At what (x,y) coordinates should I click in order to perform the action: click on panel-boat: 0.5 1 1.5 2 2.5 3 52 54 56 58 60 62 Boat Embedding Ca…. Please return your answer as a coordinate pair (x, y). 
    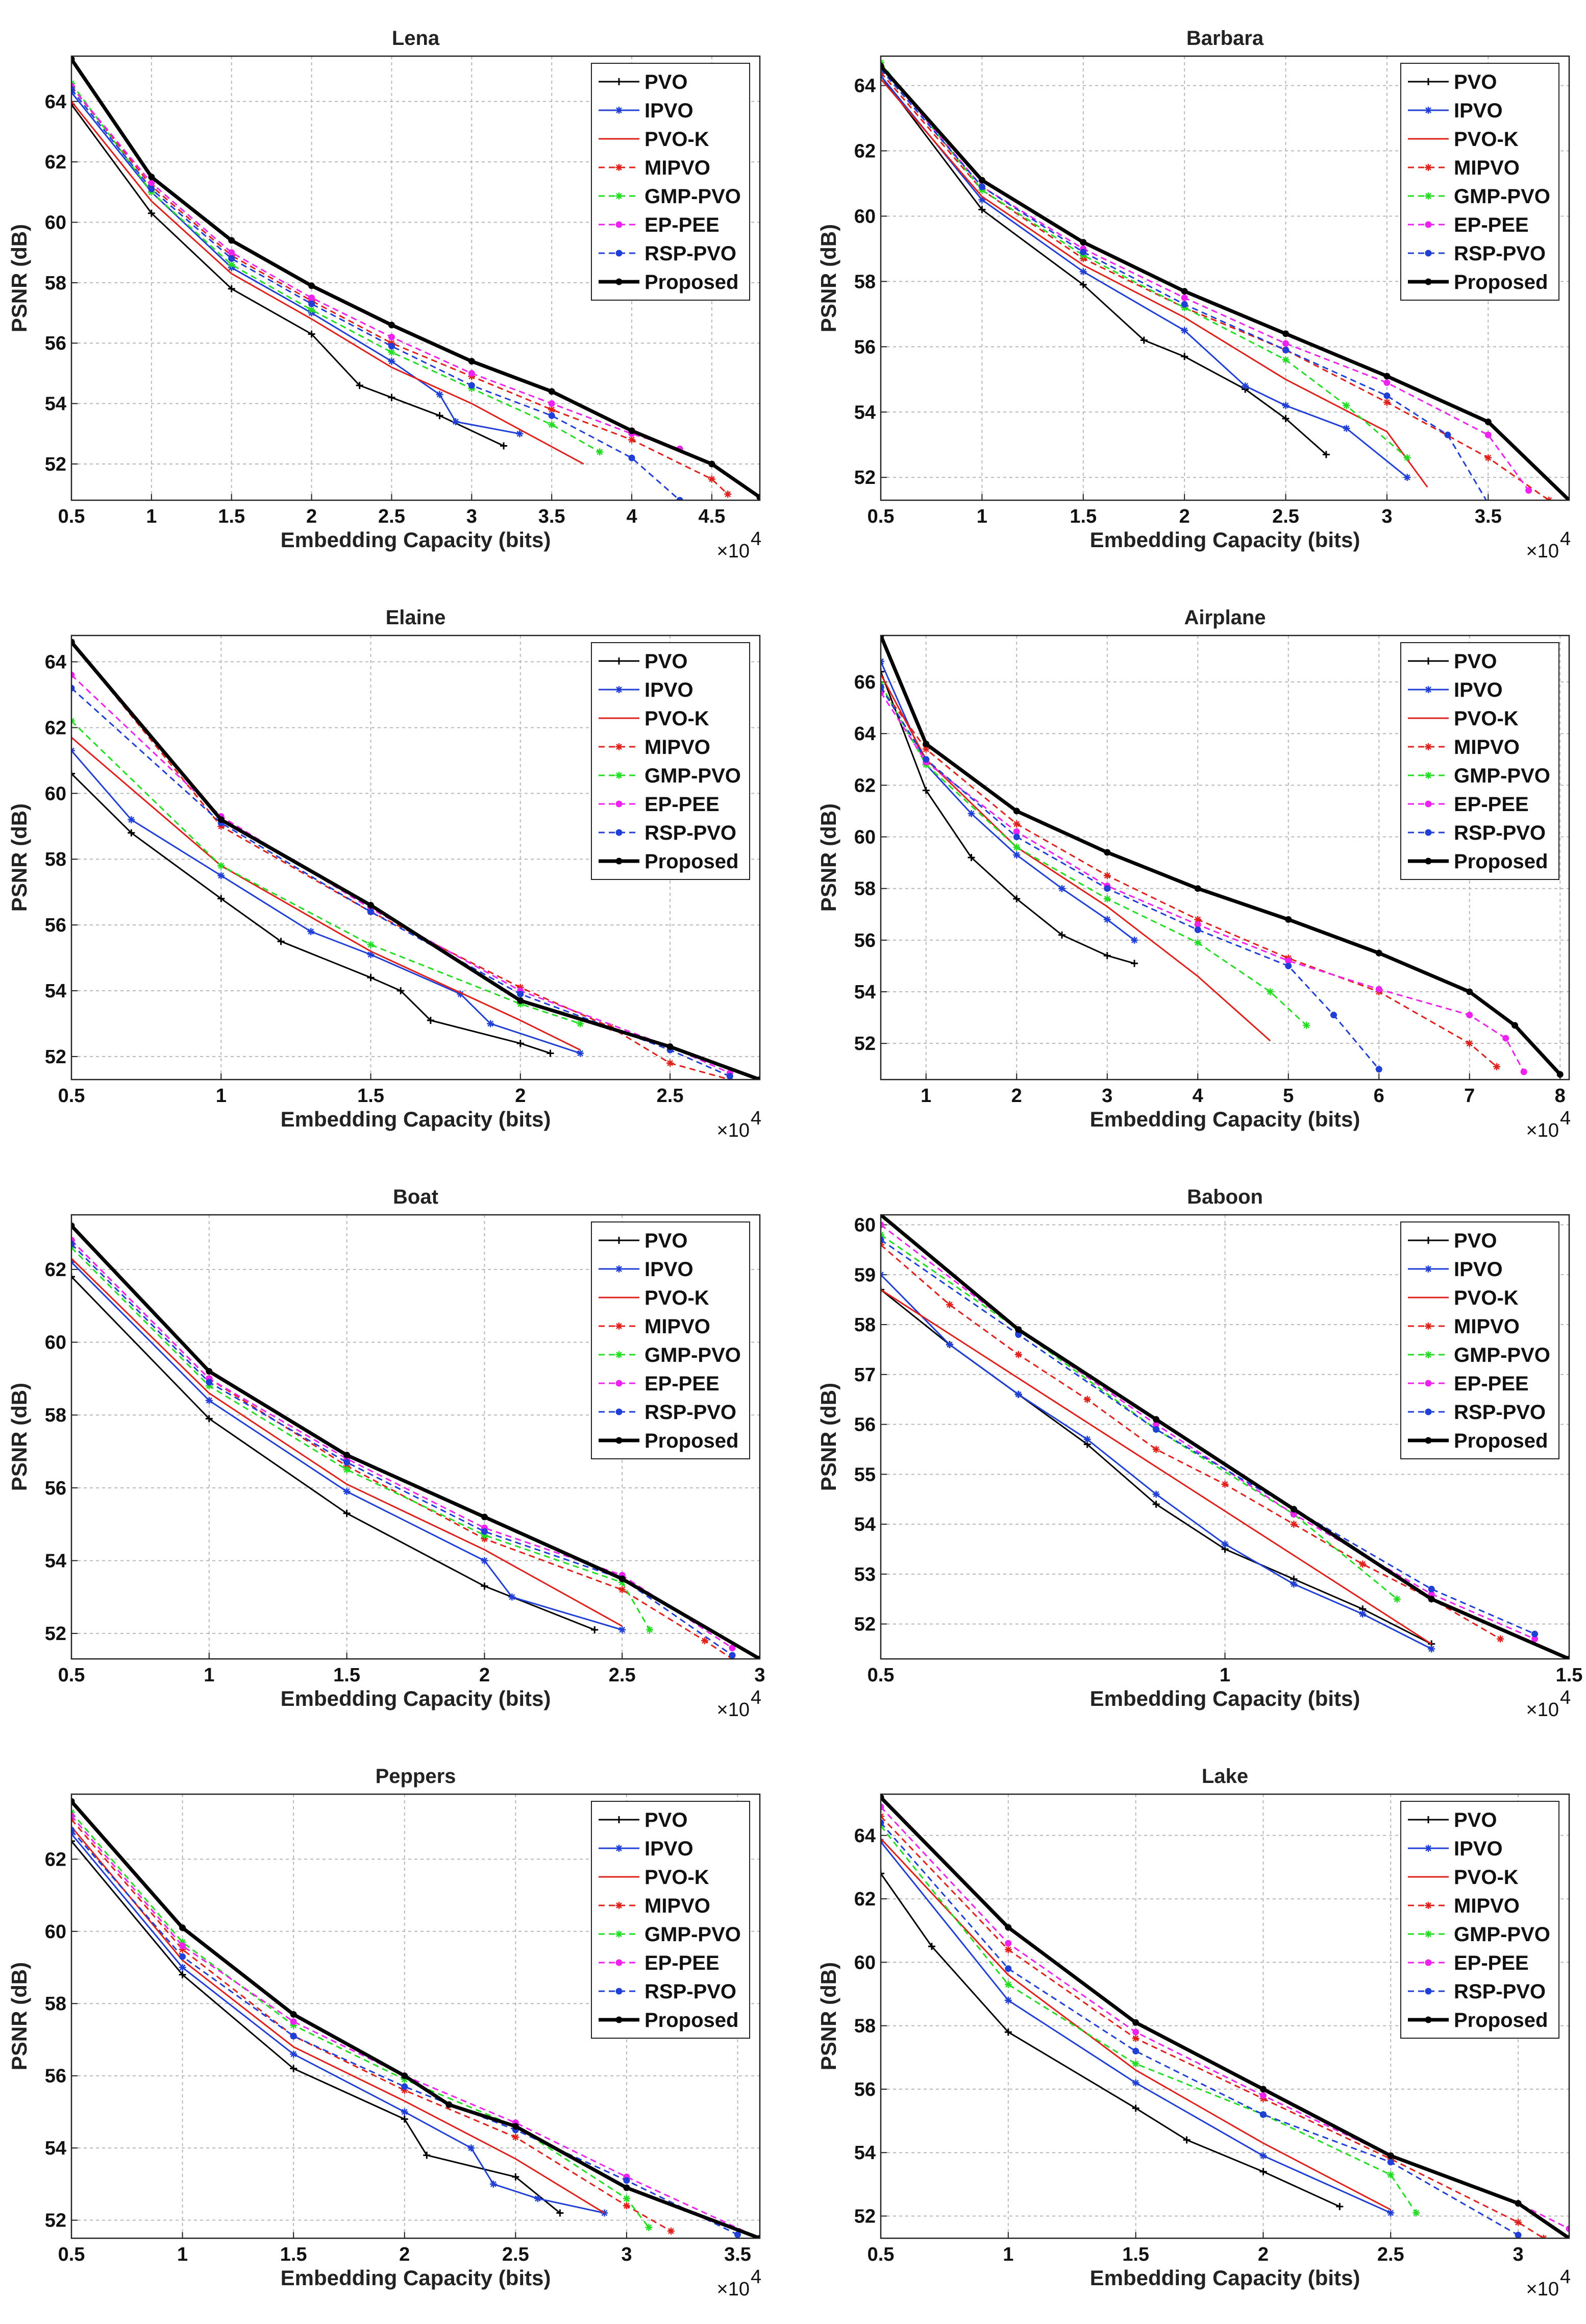
    Looking at the image, I should click on (386, 1453).